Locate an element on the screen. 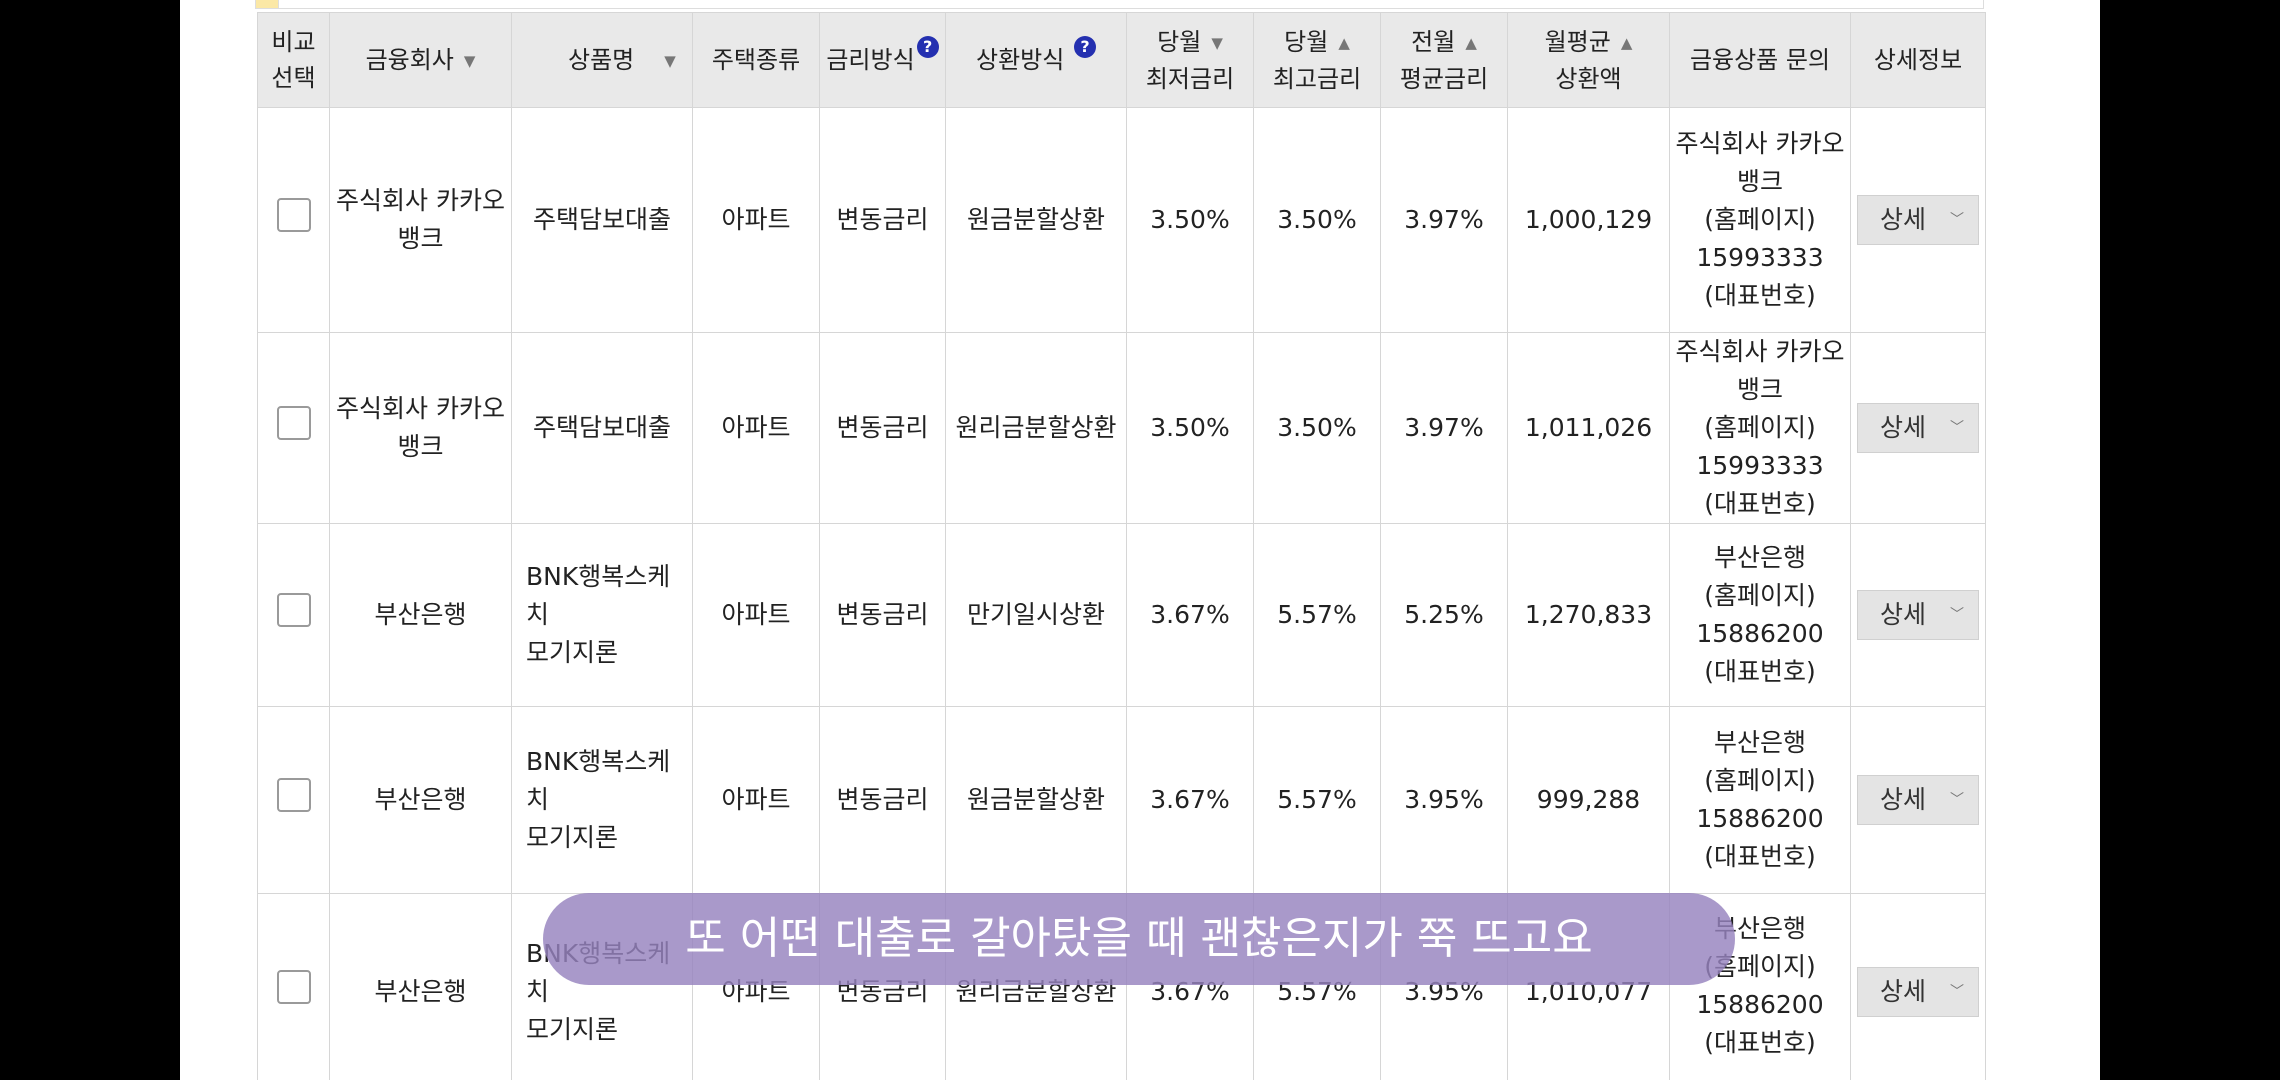 The image size is (2280, 1080). avg-rate-cell: 3.95% is located at coordinates (1444, 800).